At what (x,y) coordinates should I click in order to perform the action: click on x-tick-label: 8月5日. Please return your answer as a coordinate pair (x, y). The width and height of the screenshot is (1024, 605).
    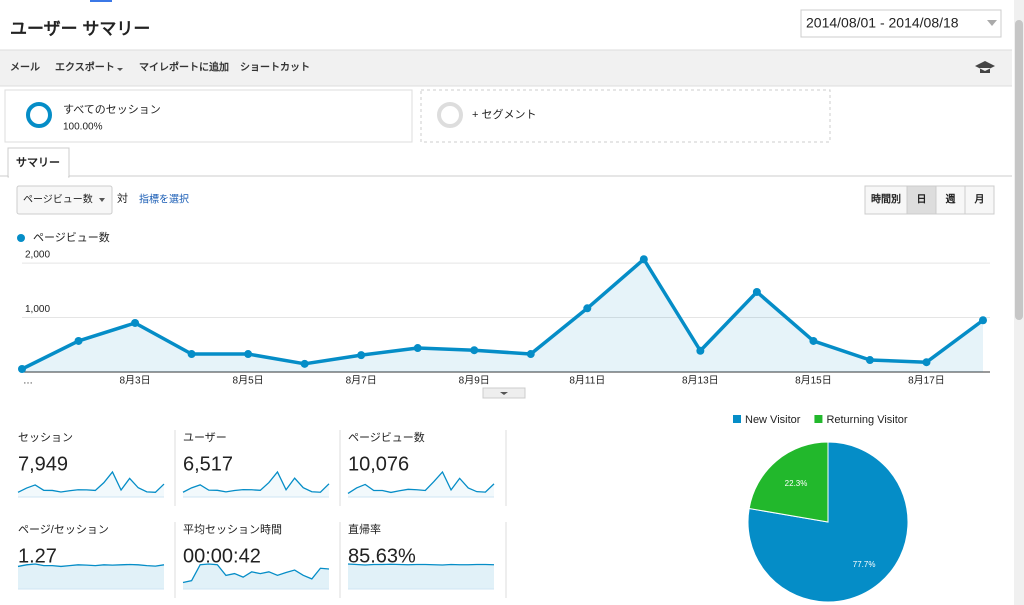
    Looking at the image, I should click on (248, 381).